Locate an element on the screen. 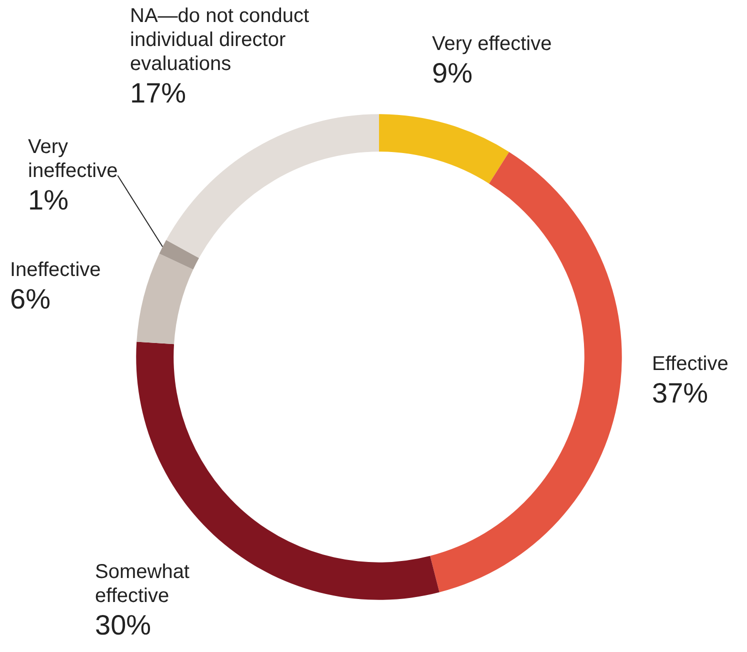 The height and width of the screenshot is (652, 747). slice-label: Very effective is located at coordinates (492, 44).